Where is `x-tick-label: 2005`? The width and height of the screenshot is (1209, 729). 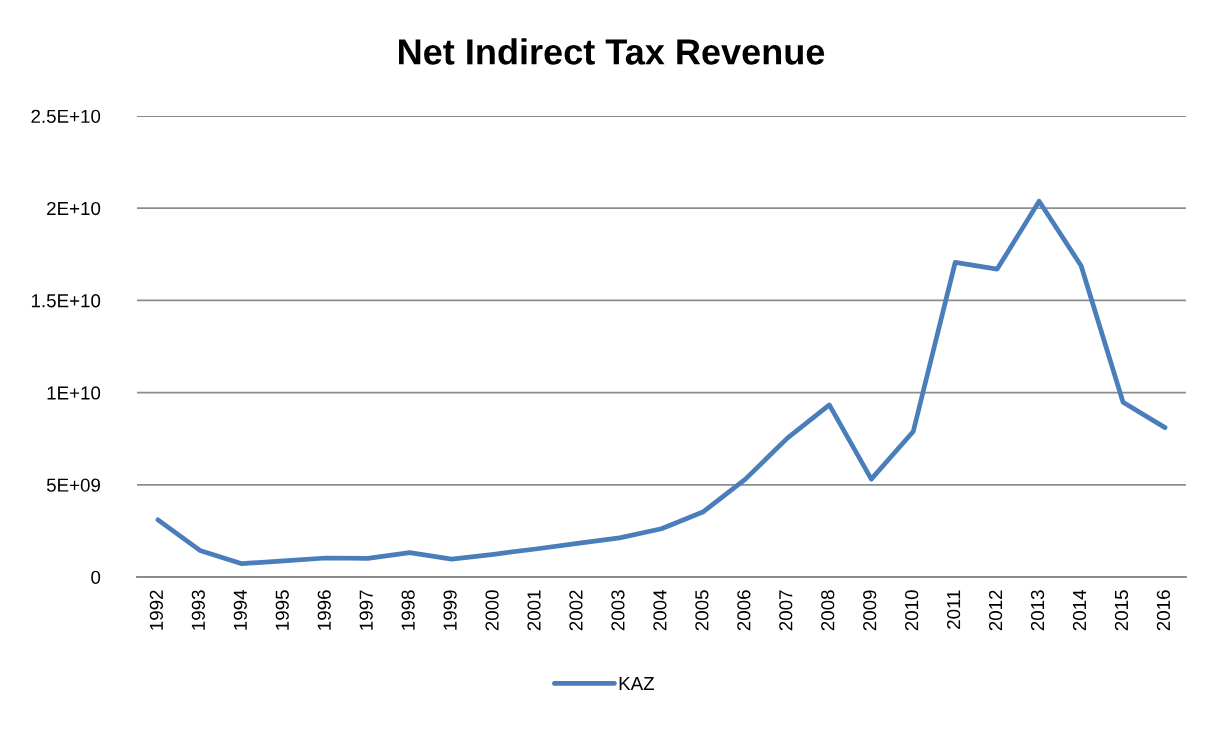 x-tick-label: 2005 is located at coordinates (702, 610).